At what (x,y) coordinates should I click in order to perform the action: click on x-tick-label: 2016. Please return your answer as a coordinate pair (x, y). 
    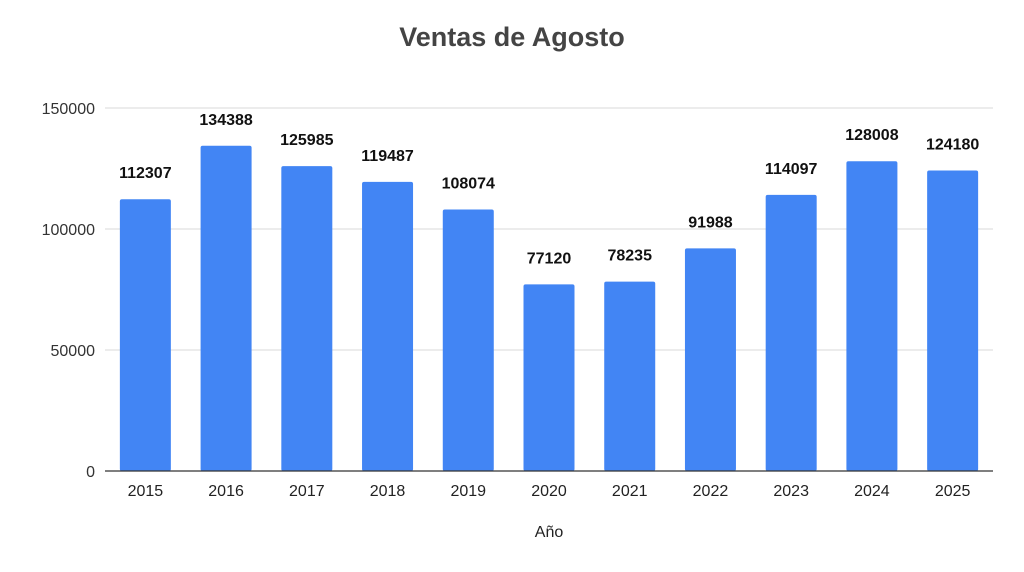
    Looking at the image, I should click on (226, 491).